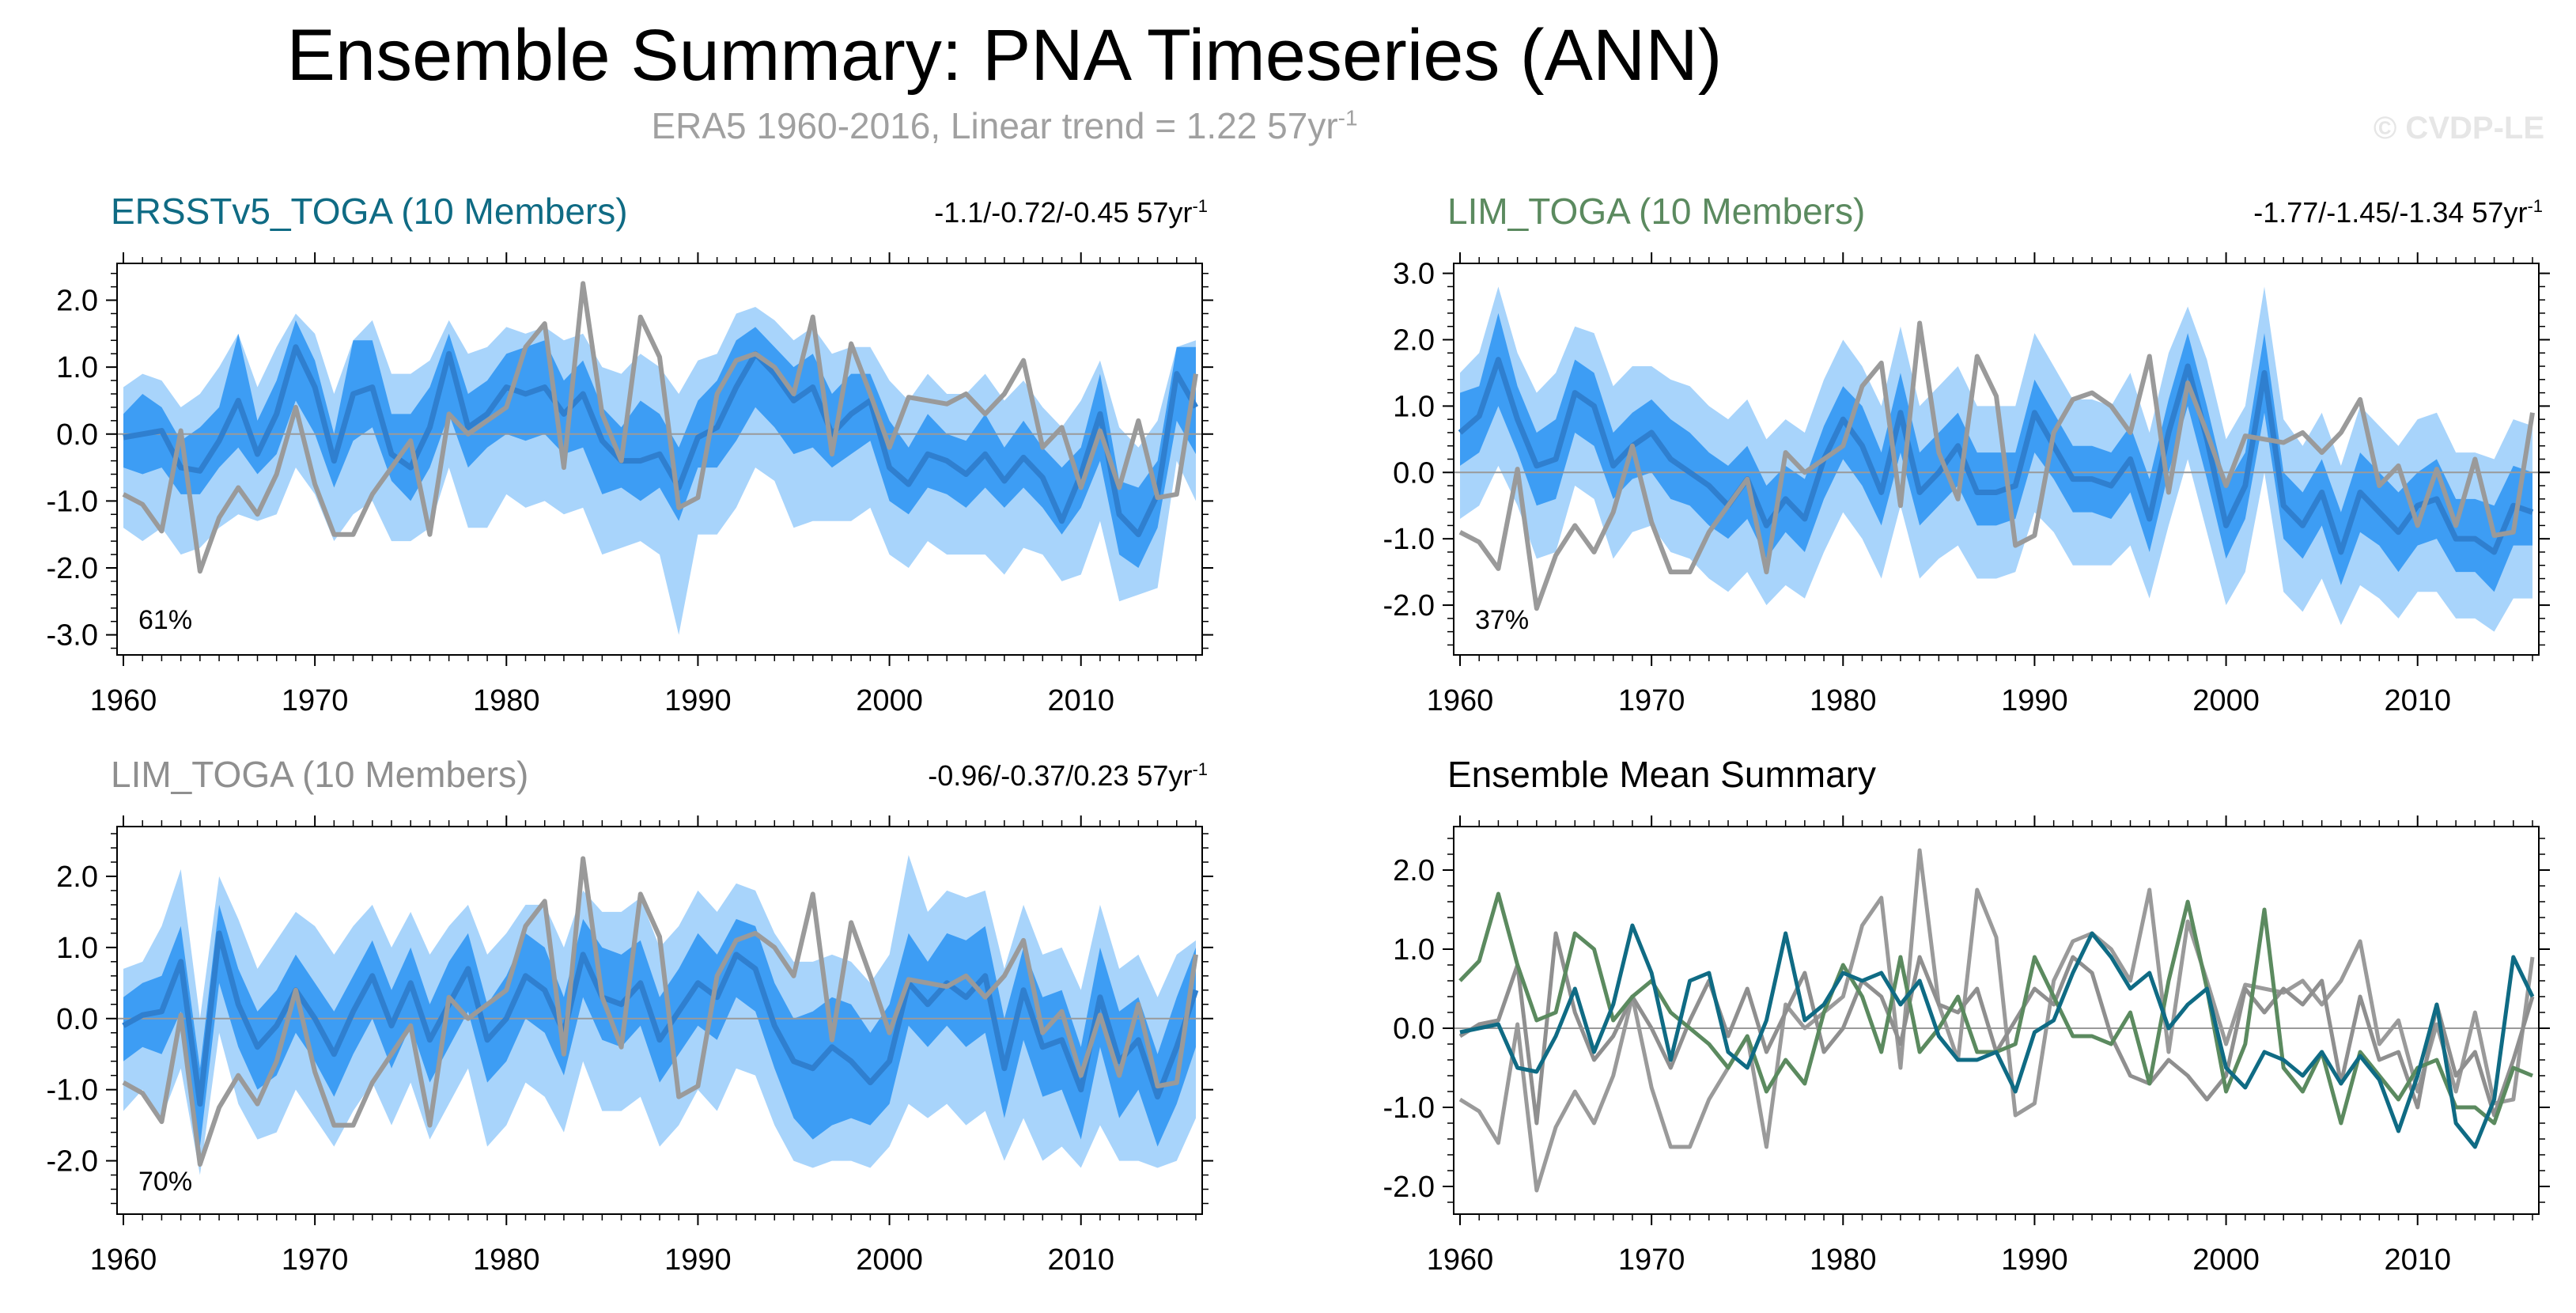 Image resolution: width=2576 pixels, height=1313 pixels. Describe the element at coordinates (320, 774) in the screenshot. I see `panel-title-lim-gray: LIM_TOGA (10 Members)` at that location.